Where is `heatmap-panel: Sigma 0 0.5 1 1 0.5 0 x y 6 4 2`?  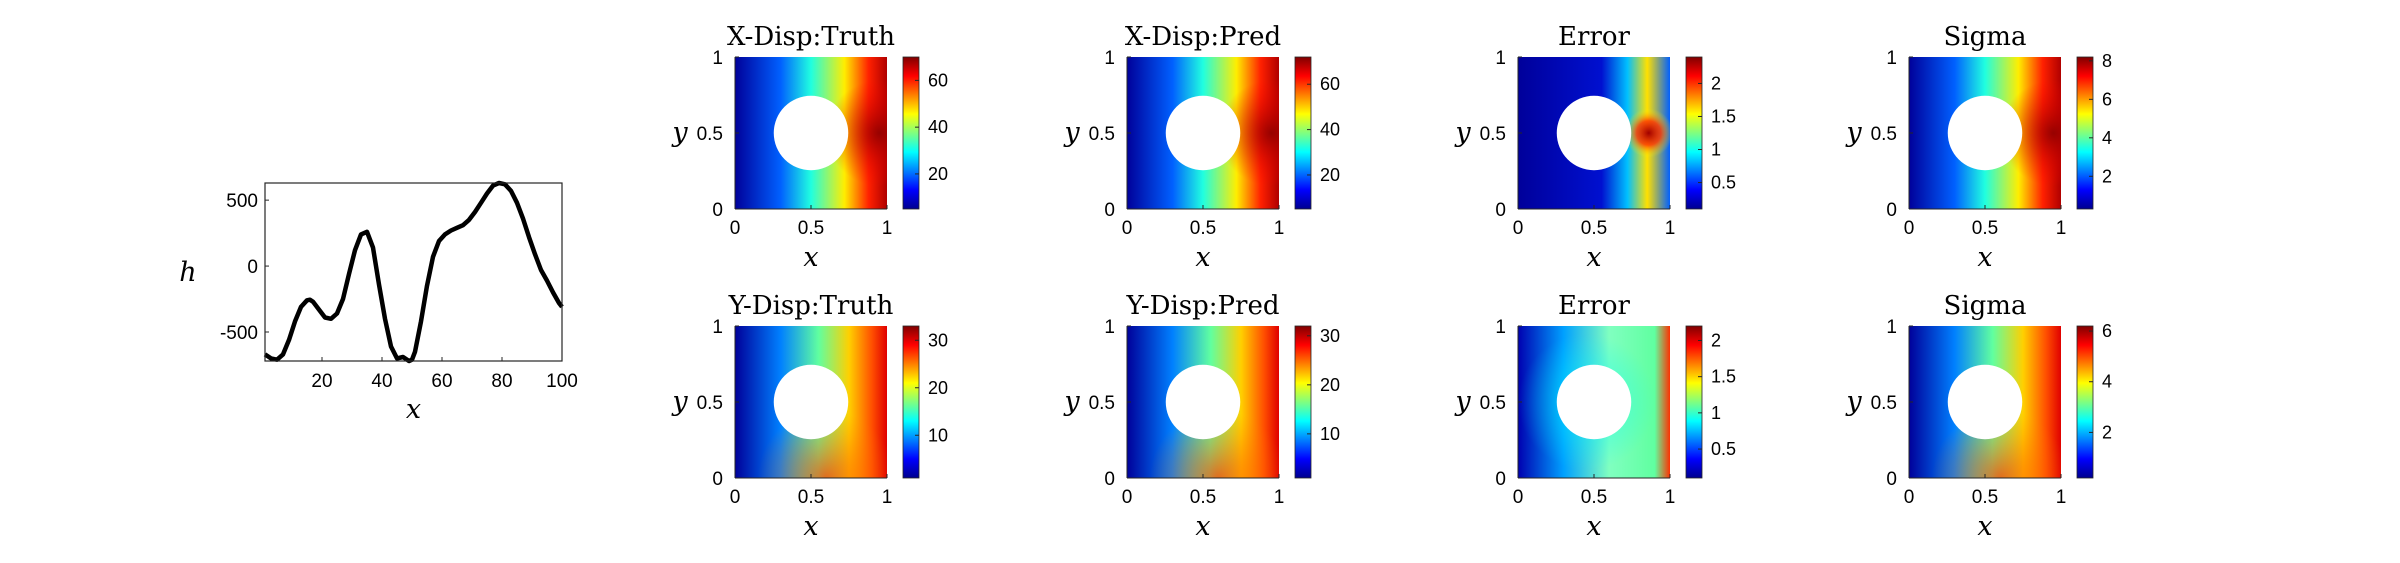
heatmap-panel: Sigma 0 0.5 1 1 0.5 0 x y 6 4 2 is located at coordinates (1978, 416).